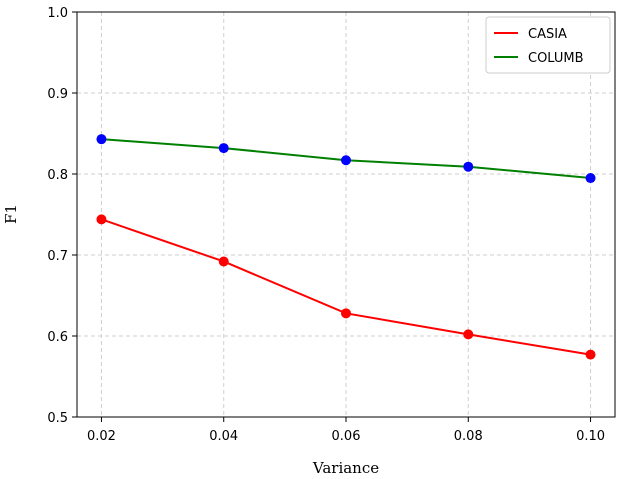  What do you see at coordinates (57, 337) in the screenshot?
I see `y-tick-label: 0.6` at bounding box center [57, 337].